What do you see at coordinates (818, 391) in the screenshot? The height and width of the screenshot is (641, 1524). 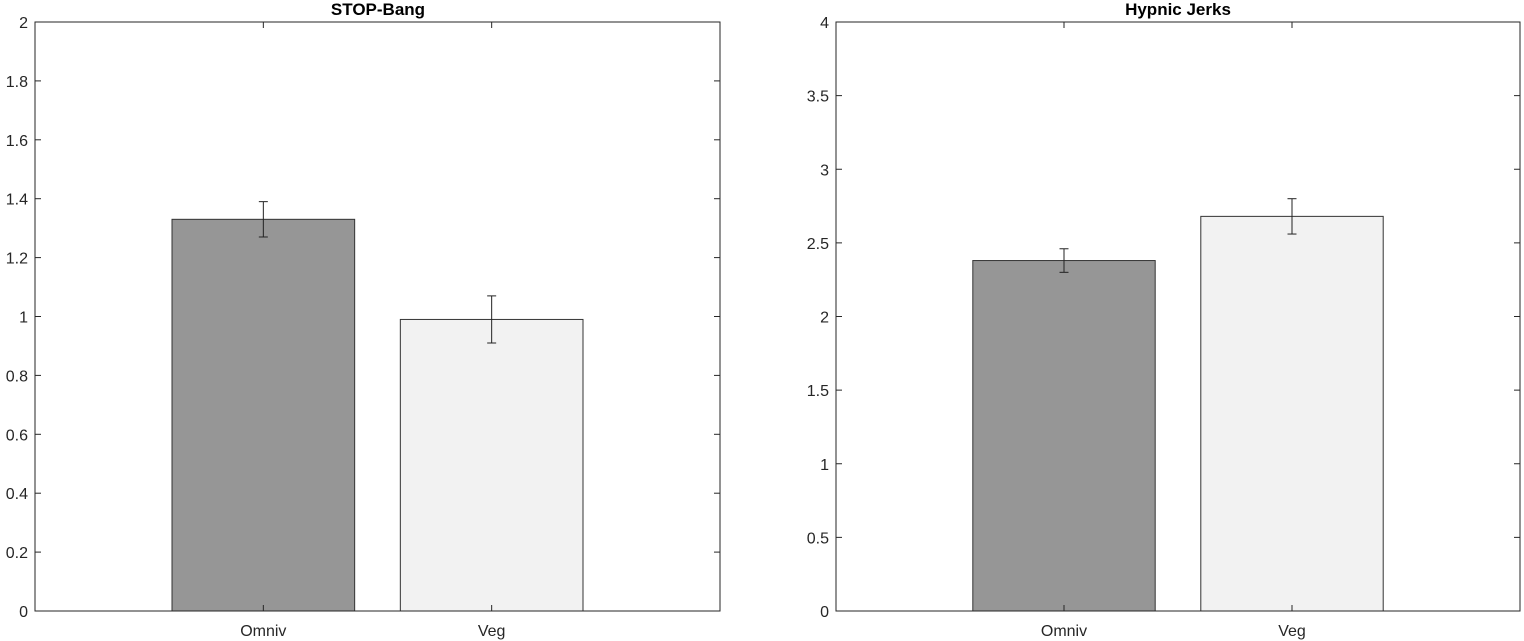 I see `y-tick-label: 1.5` at bounding box center [818, 391].